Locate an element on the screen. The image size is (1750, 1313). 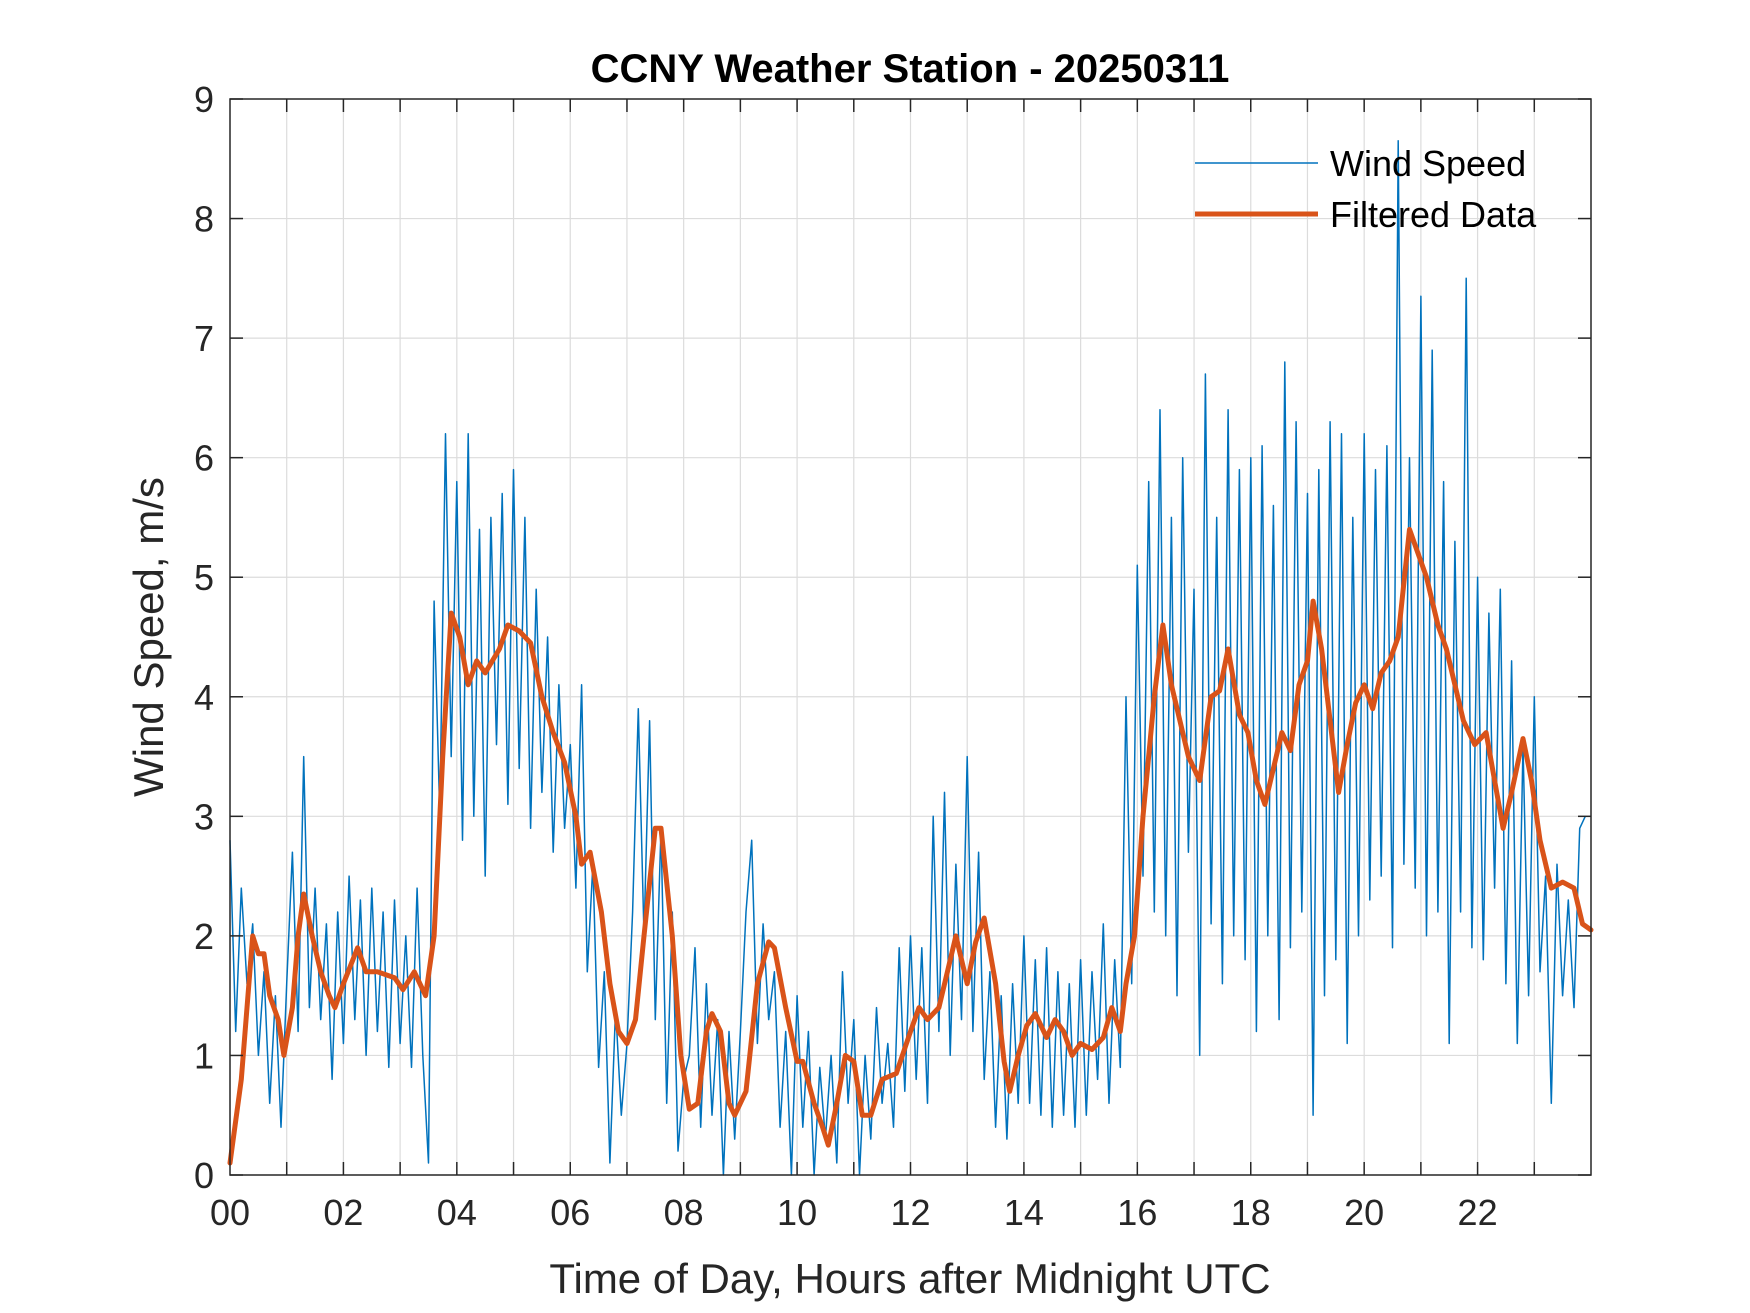
chart-title: CCNY Weather Station - 20250311 is located at coordinates (910, 69).